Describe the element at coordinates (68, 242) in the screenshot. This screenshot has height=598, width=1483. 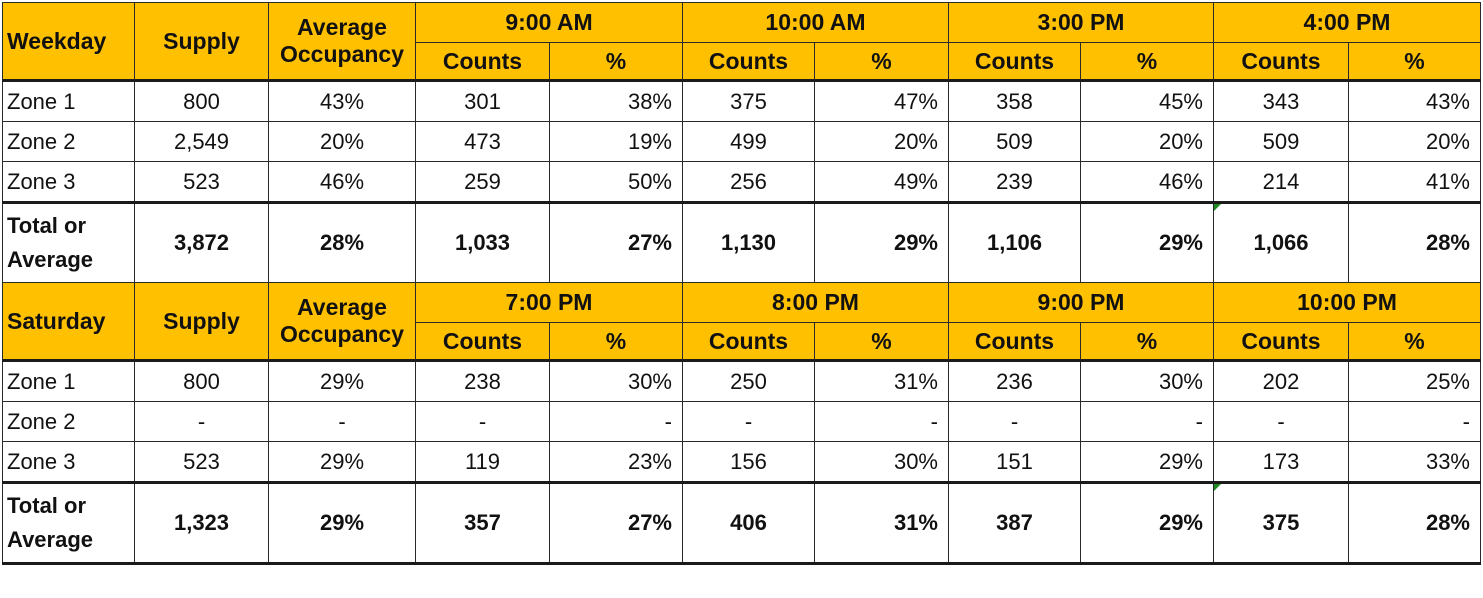
I see `total-label: Total or Average` at that location.